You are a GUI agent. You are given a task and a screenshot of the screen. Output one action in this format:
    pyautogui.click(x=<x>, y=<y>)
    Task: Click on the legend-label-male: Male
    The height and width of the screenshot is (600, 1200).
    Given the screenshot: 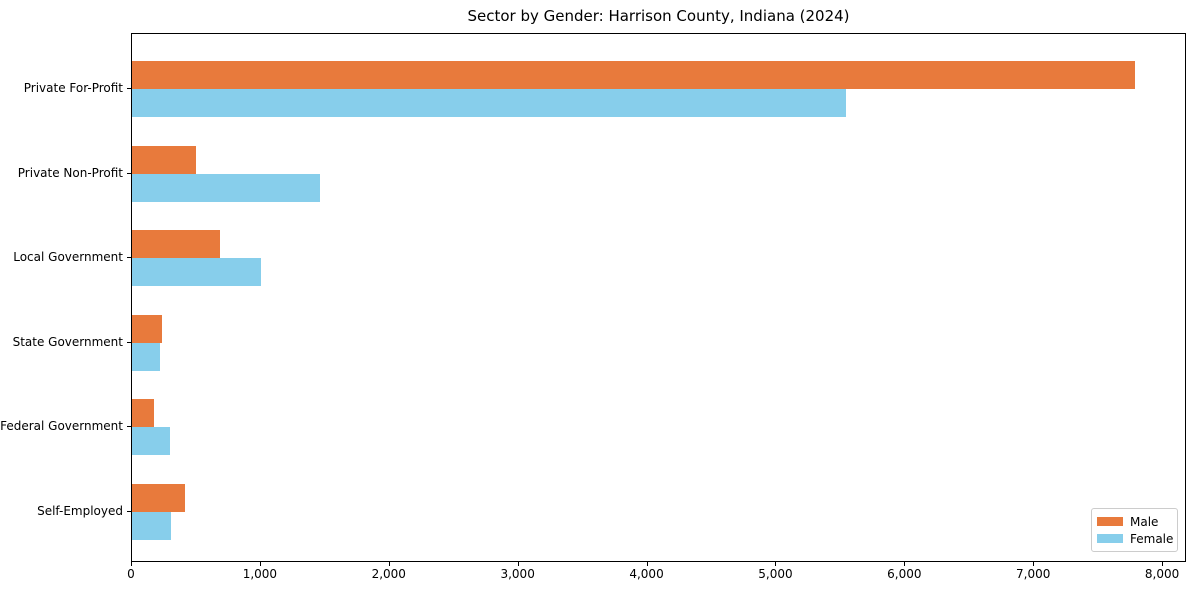 What is the action you would take?
    pyautogui.click(x=1144, y=521)
    